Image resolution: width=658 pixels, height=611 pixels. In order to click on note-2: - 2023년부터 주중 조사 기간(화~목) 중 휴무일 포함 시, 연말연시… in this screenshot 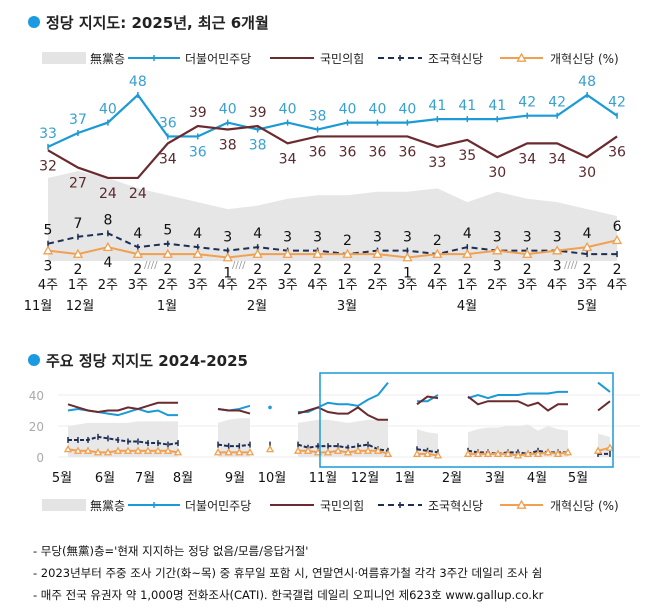, I will do `click(288, 573)`.